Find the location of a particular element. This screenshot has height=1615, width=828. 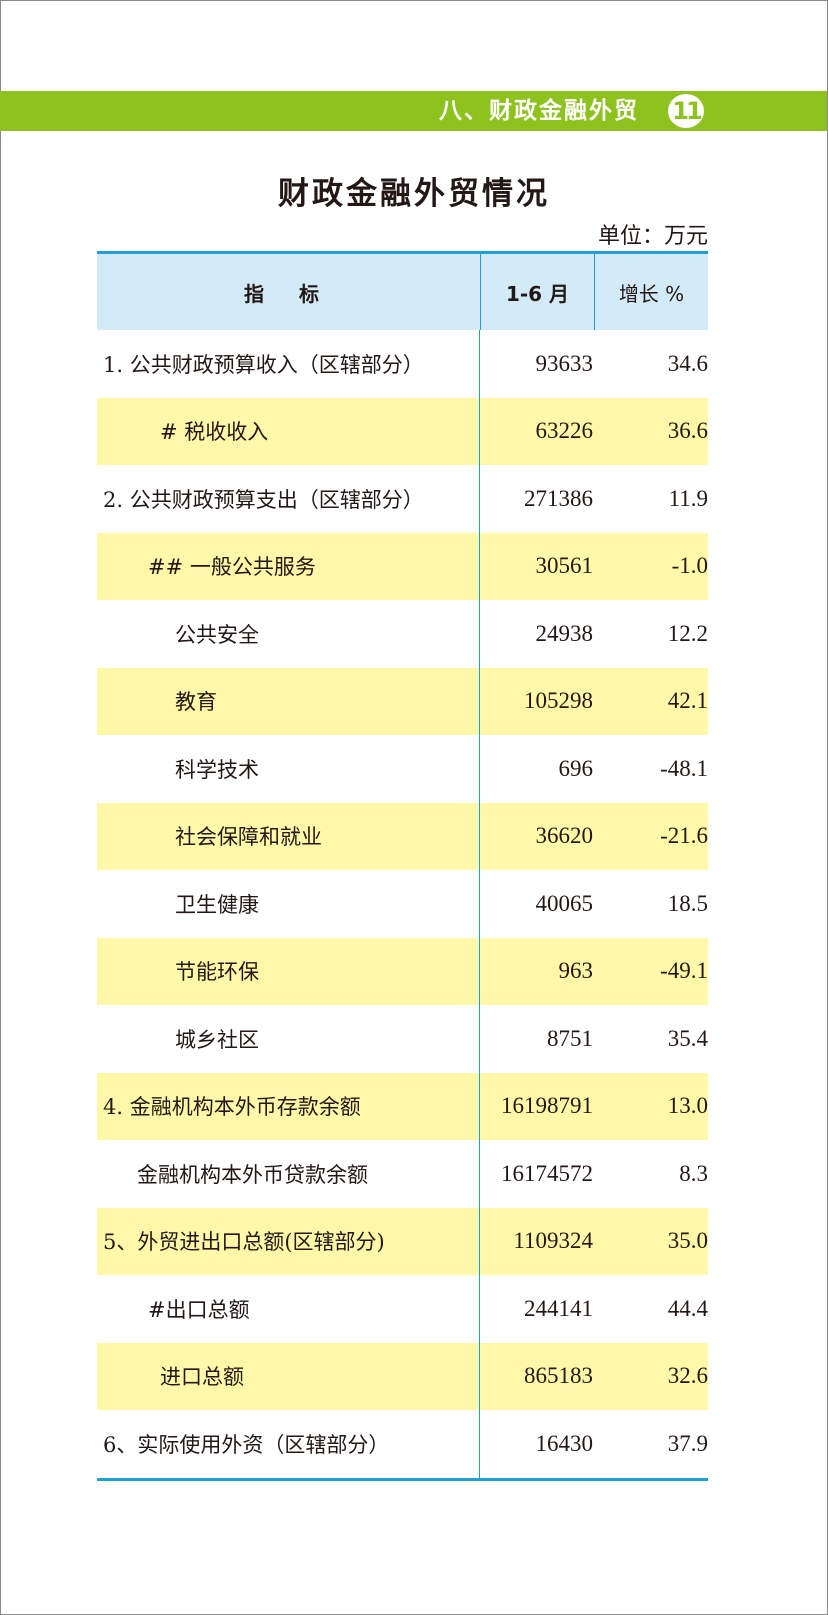

table-row: #出口总额 244141 44.4 is located at coordinates (402, 1309).